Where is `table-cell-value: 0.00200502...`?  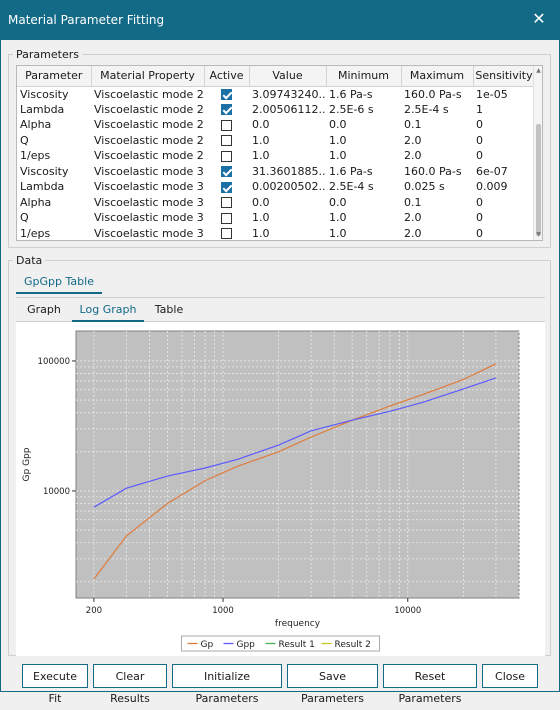 table-cell-value: 0.00200502... is located at coordinates (289, 187).